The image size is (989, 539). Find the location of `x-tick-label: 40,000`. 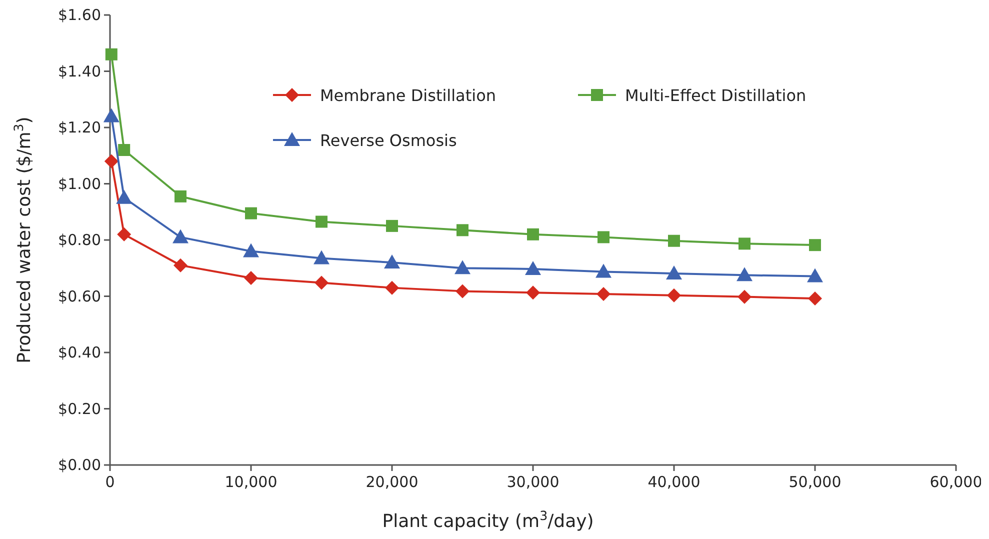

x-tick-label: 40,000 is located at coordinates (674, 482).